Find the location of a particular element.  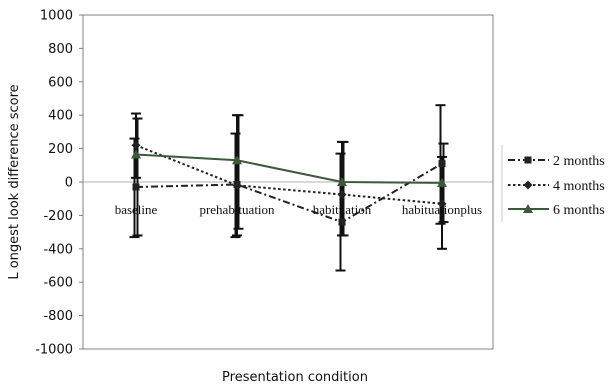

series-line-4-months is located at coordinates (289, 174).